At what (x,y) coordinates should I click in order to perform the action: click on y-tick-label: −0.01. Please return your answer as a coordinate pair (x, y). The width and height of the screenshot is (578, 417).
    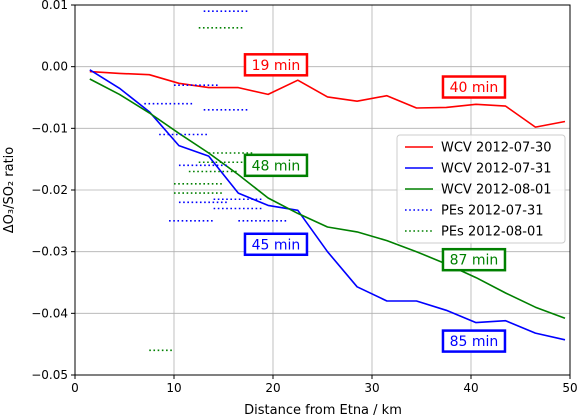
    Looking at the image, I should click on (49, 128).